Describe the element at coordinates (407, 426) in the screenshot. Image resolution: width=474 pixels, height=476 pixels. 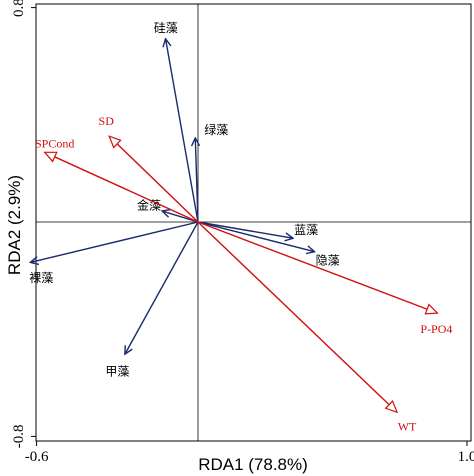
I see `env-label-wt: WT` at that location.